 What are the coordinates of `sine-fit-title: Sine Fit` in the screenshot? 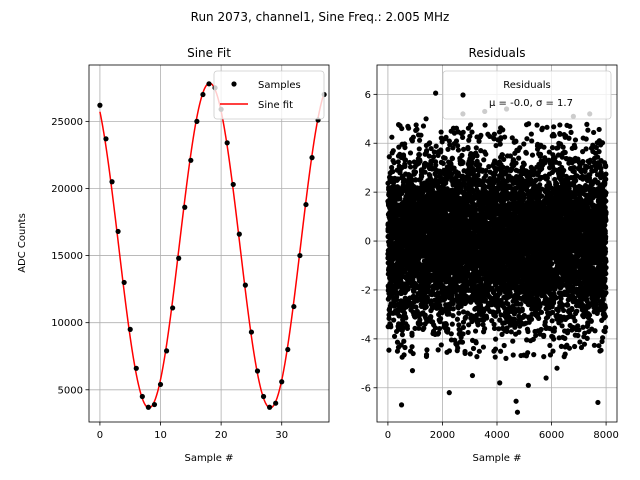 It's located at (209, 53).